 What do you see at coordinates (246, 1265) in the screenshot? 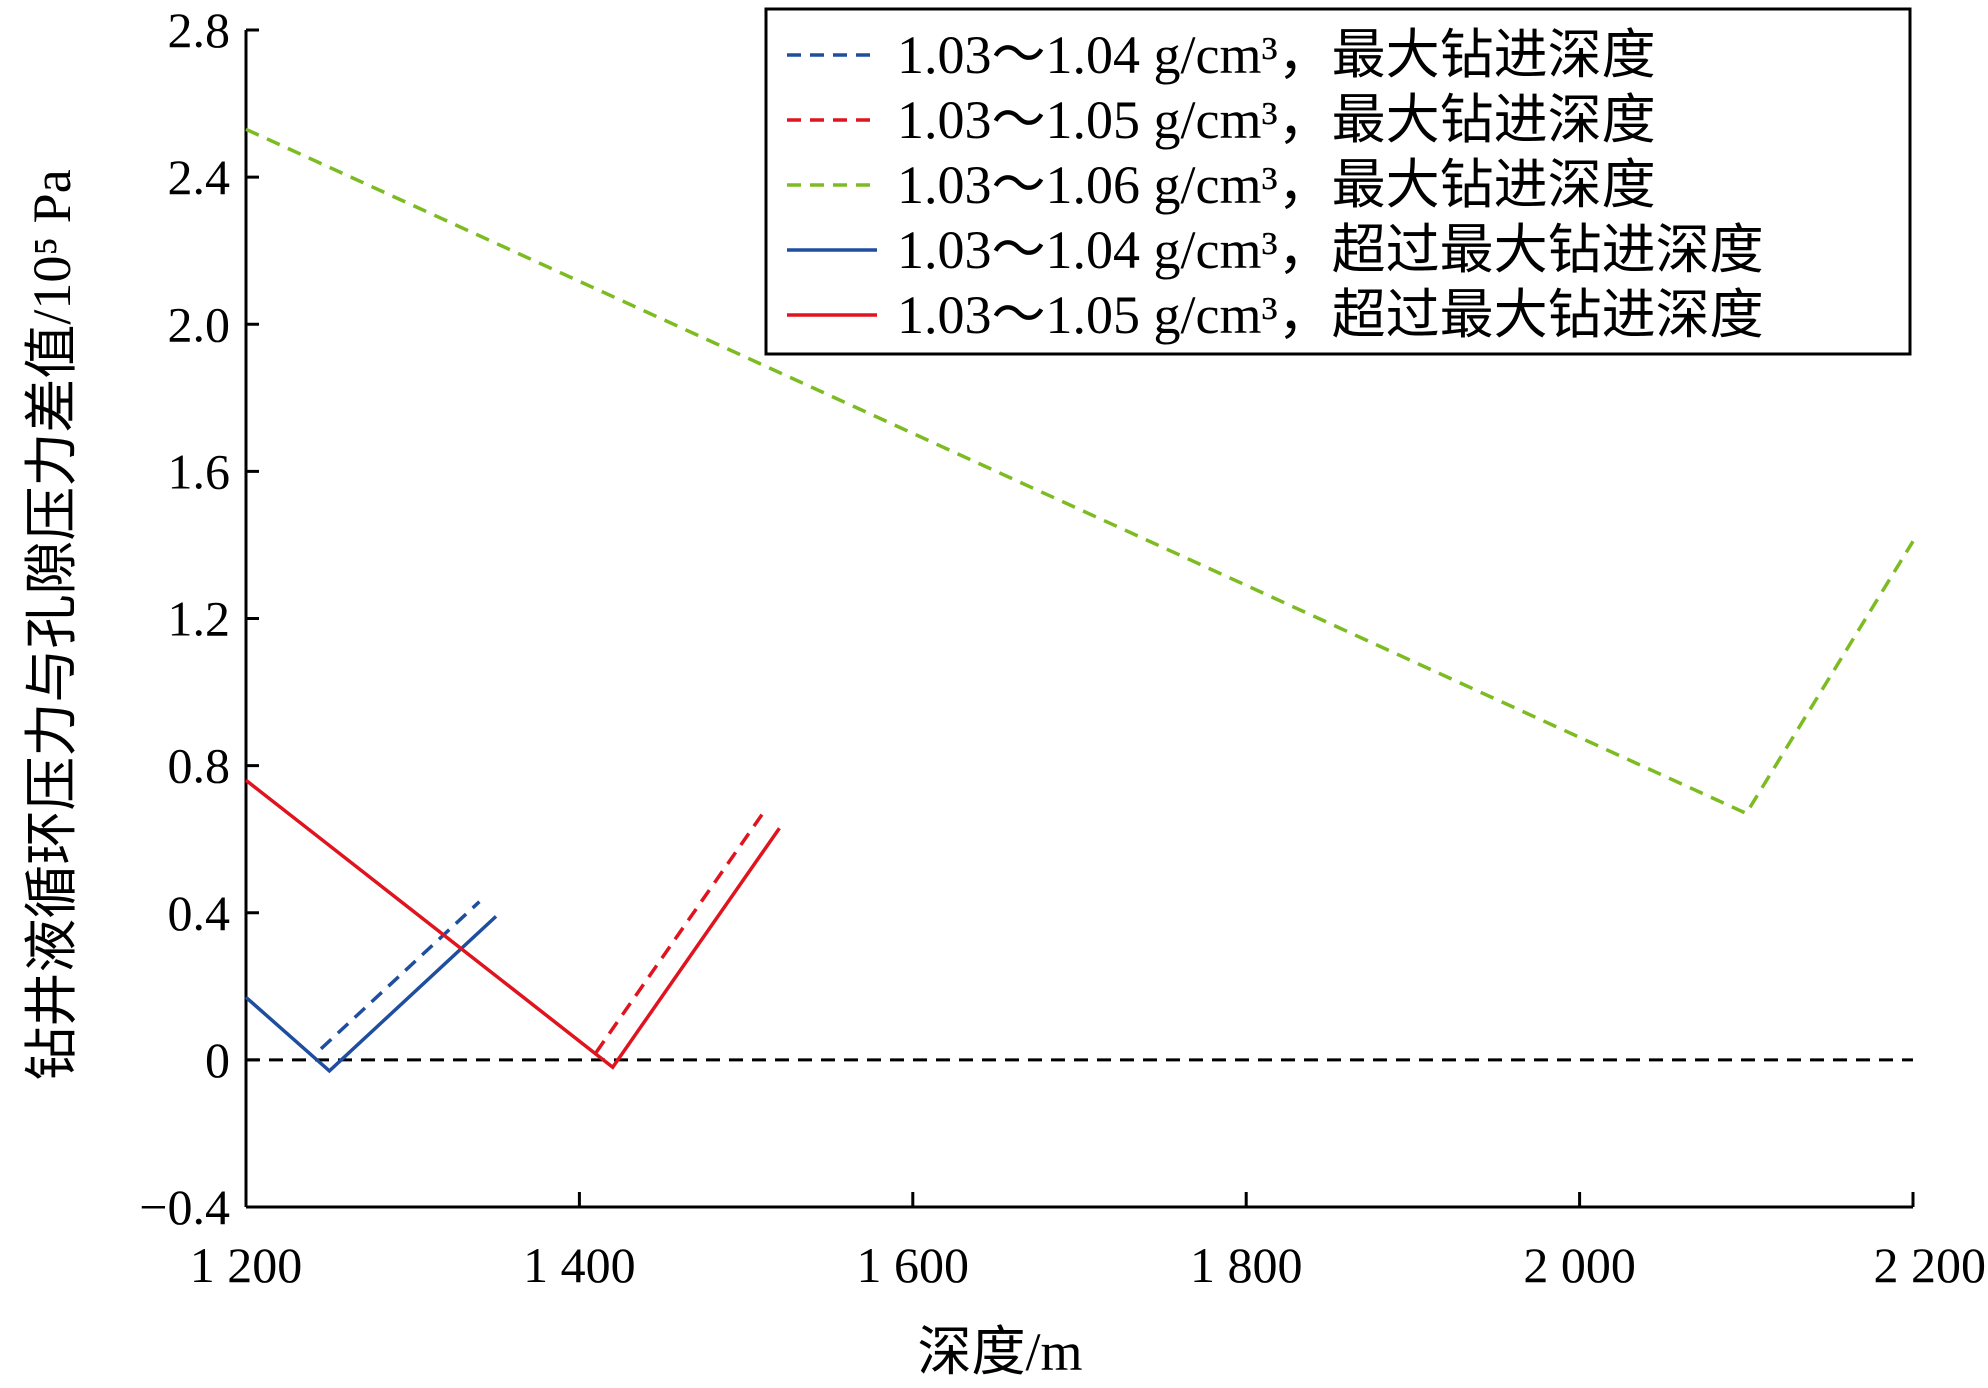
I see `x-tick-label: 1 200` at bounding box center [246, 1265].